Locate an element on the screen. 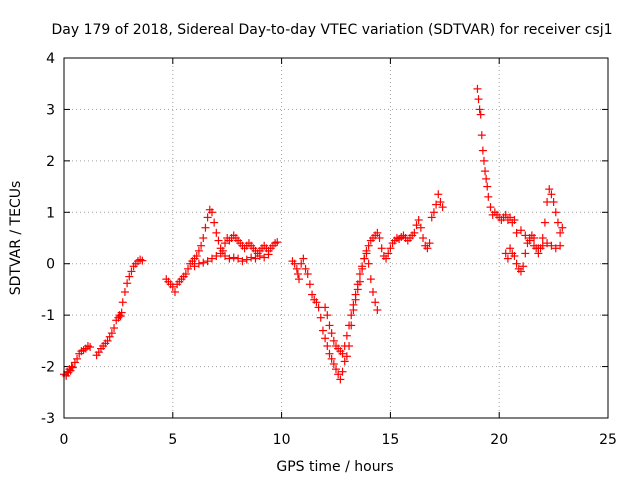  y-tick-label: 1 is located at coordinates (50, 213).